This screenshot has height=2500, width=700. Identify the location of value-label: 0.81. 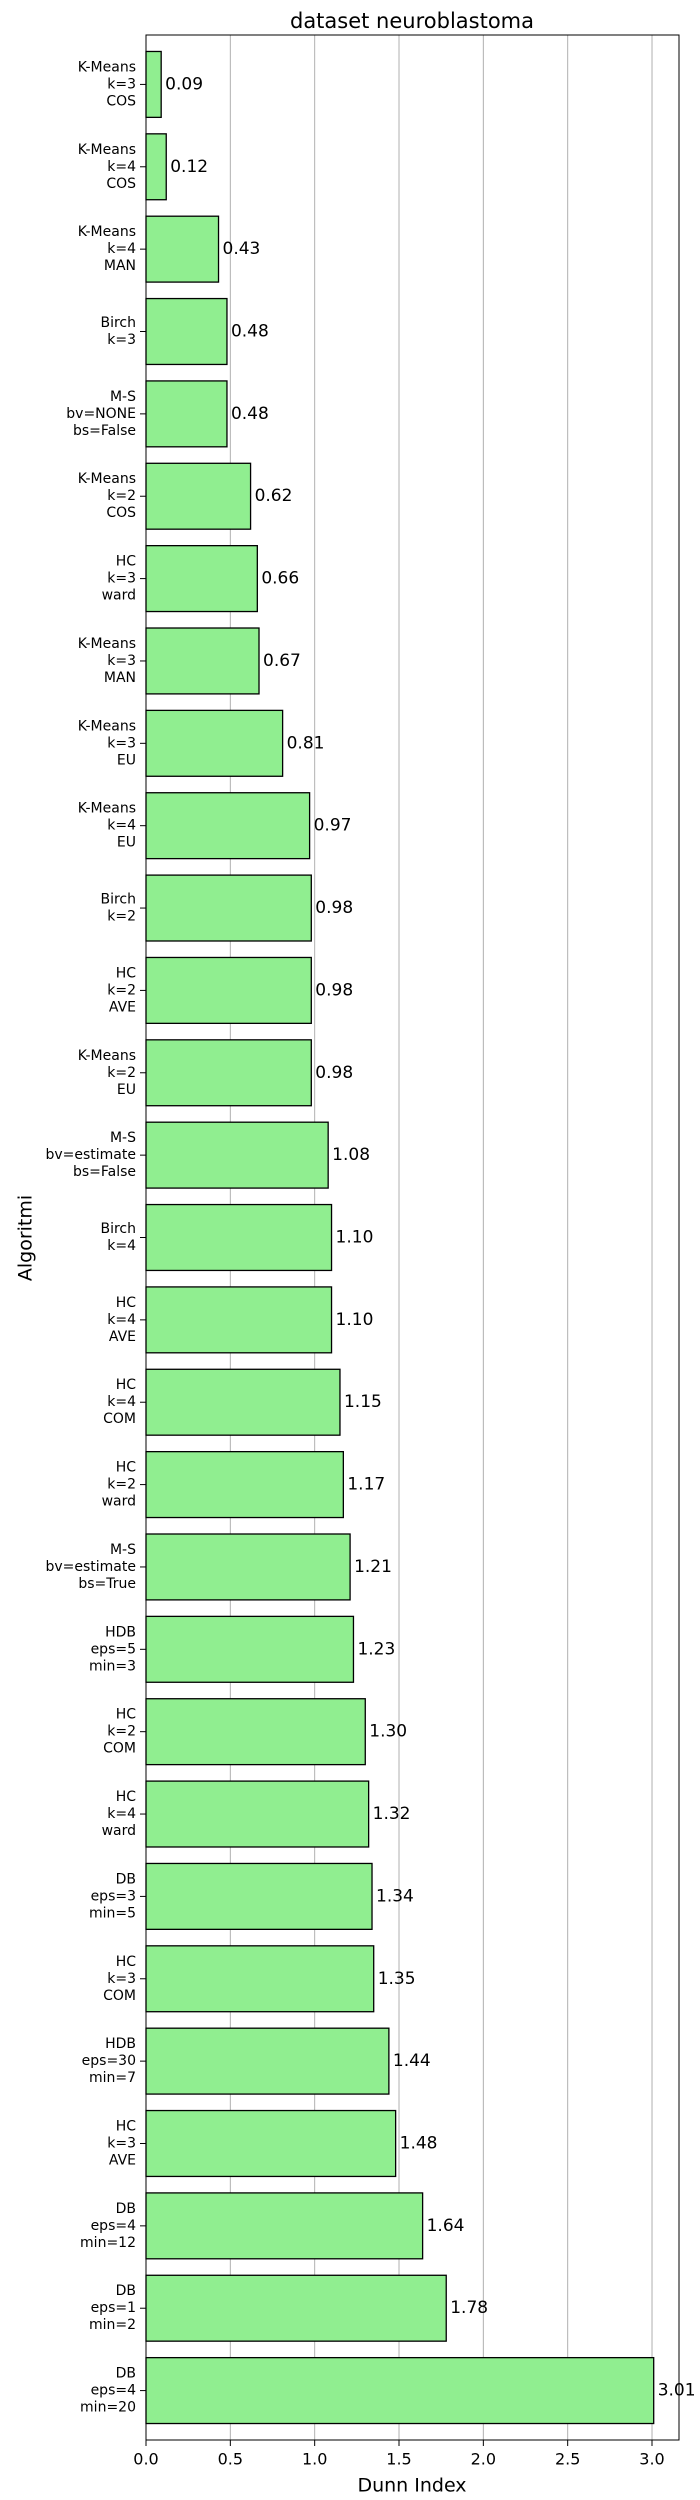
(306, 743).